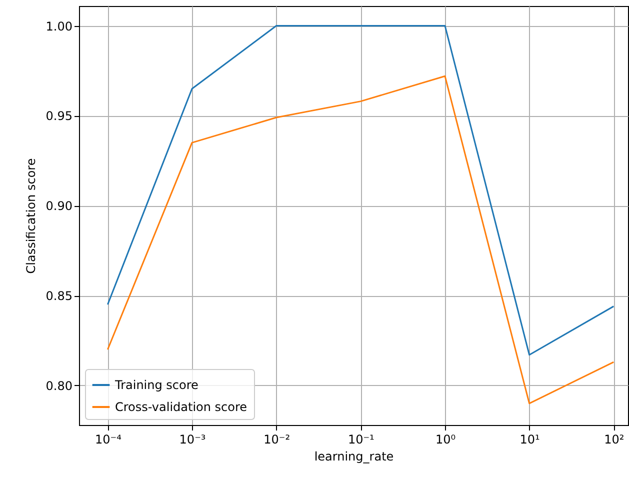 The height and width of the screenshot is (481, 629). Describe the element at coordinates (530, 439) in the screenshot. I see `x-tick-label: 10¹` at that location.